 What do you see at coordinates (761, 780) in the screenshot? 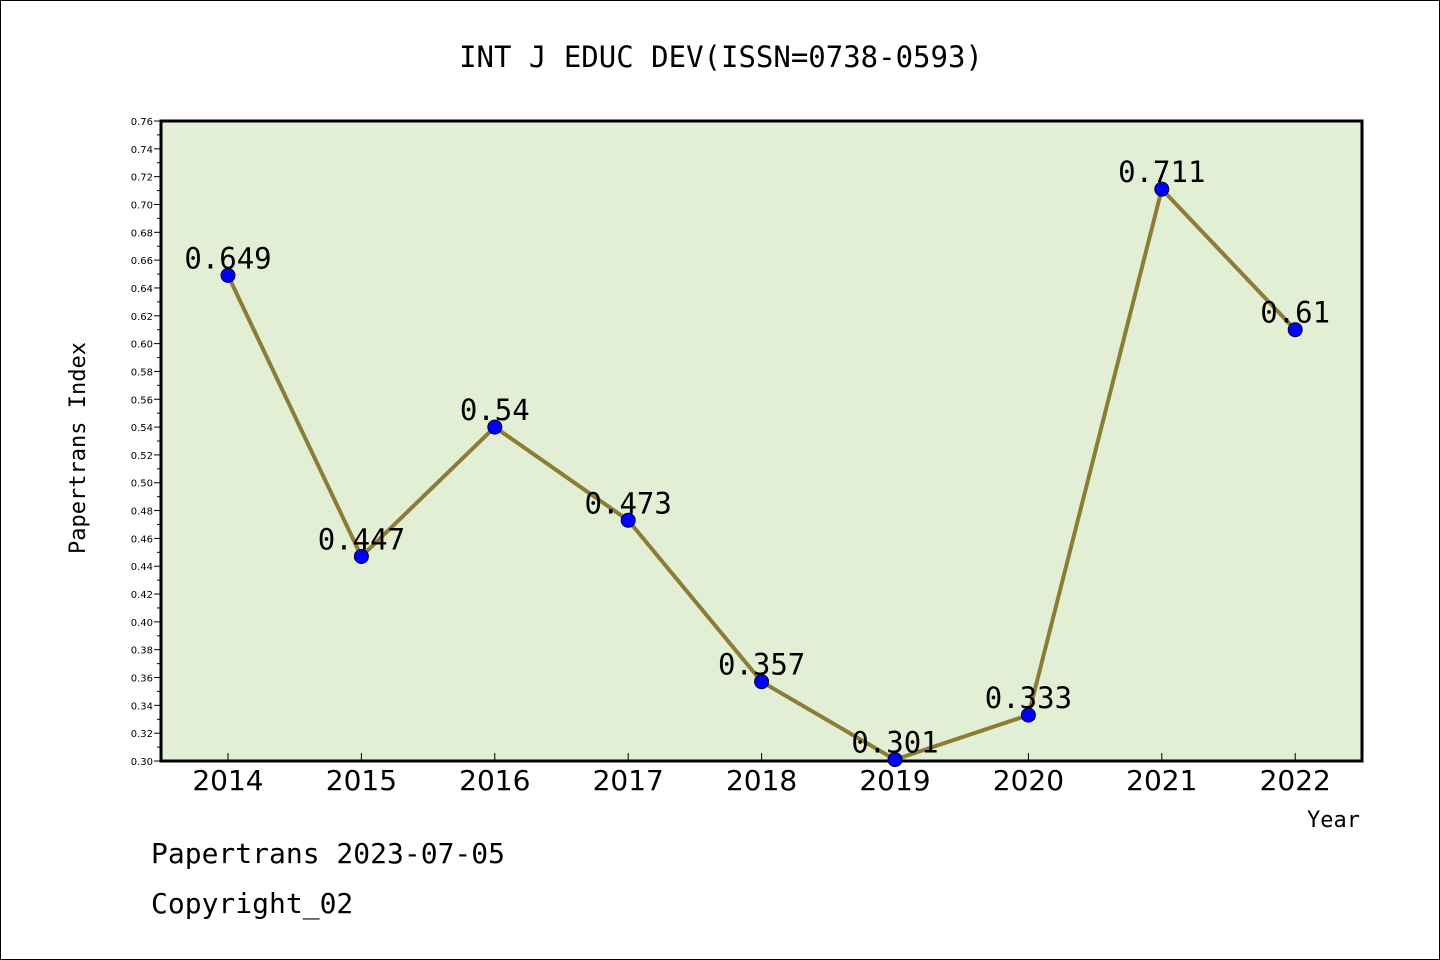
I see `x-tick-label: 2018` at bounding box center [761, 780].